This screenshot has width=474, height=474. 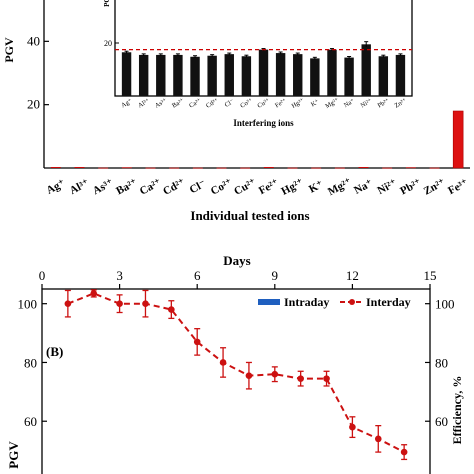 What do you see at coordinates (292, 168) in the screenshot?
I see `panel-a-bar-hg` at bounding box center [292, 168].